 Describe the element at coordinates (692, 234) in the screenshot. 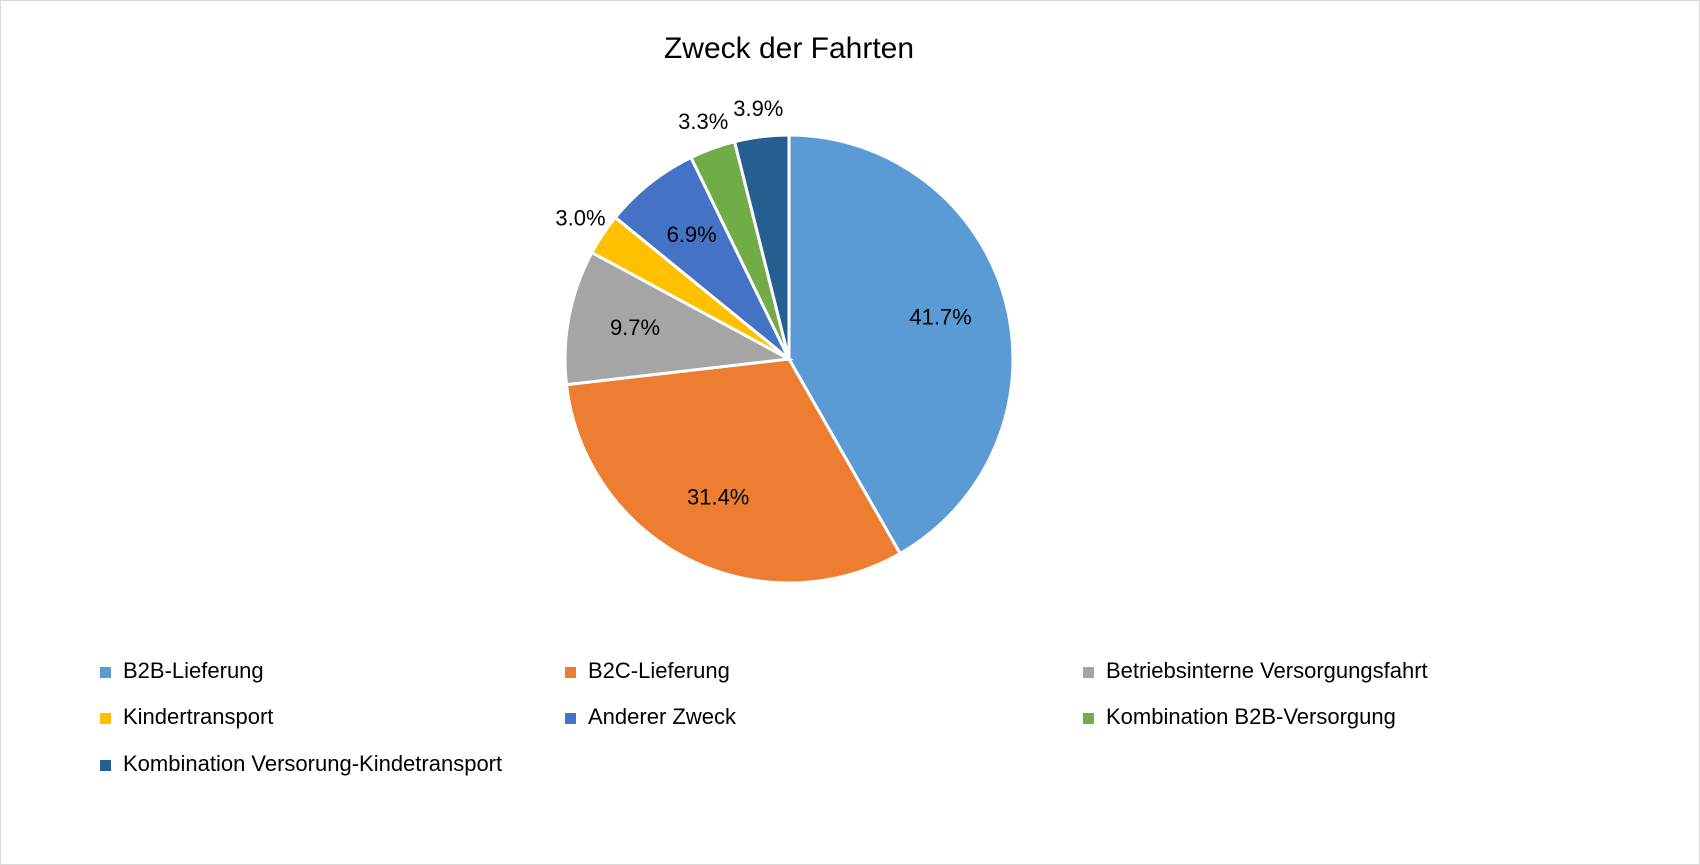

I see `data-label: 6.9%` at that location.